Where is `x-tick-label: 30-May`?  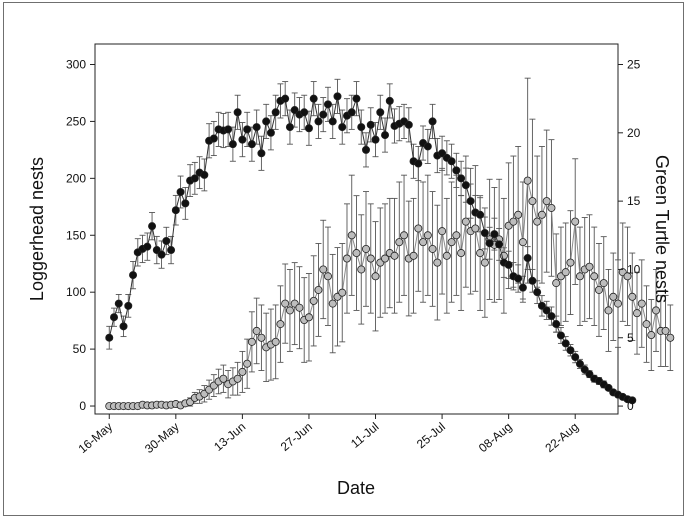 x-tick-label: 30-May is located at coordinates (162, 438).